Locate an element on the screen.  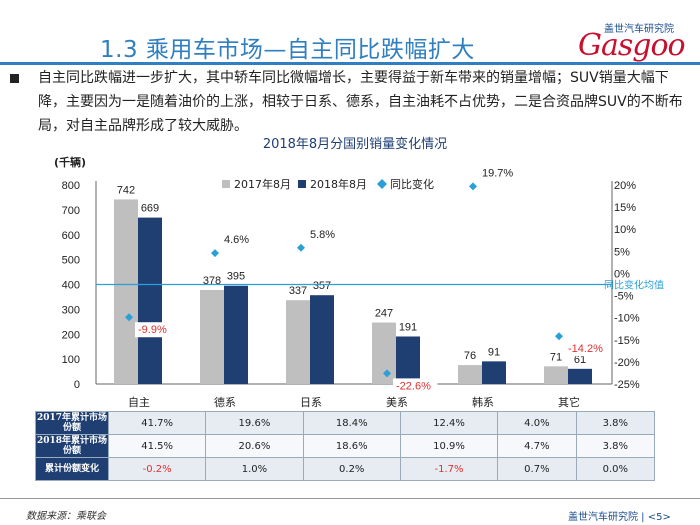
table-cell: 4.0% is located at coordinates (537, 423).